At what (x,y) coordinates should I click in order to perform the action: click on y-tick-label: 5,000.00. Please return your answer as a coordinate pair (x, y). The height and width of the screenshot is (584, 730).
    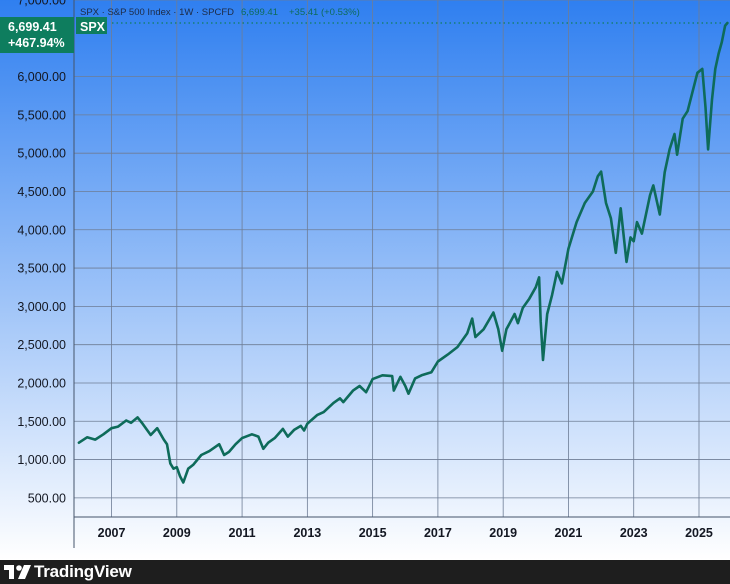
    Looking at the image, I should click on (41, 154).